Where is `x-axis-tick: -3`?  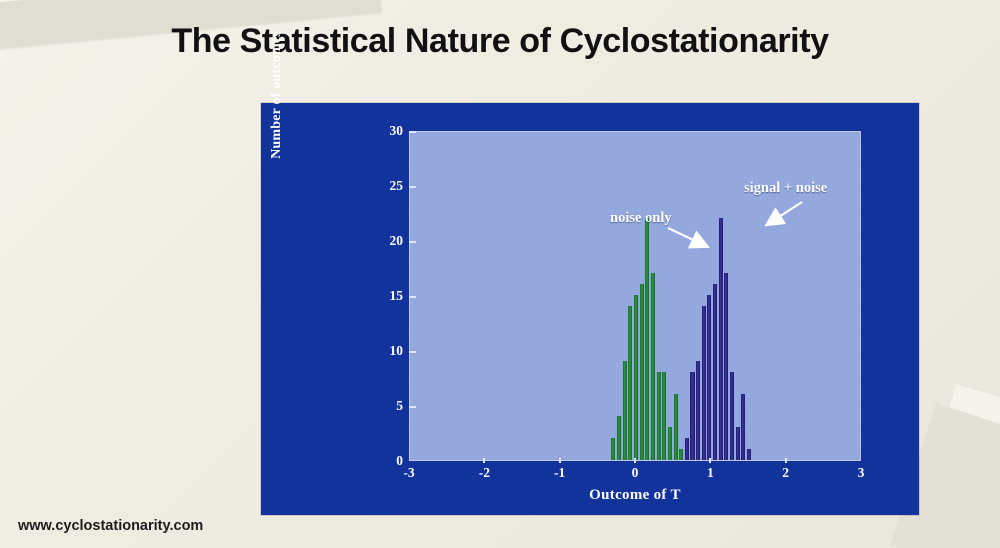
x-axis-tick: -3 is located at coordinates (409, 472).